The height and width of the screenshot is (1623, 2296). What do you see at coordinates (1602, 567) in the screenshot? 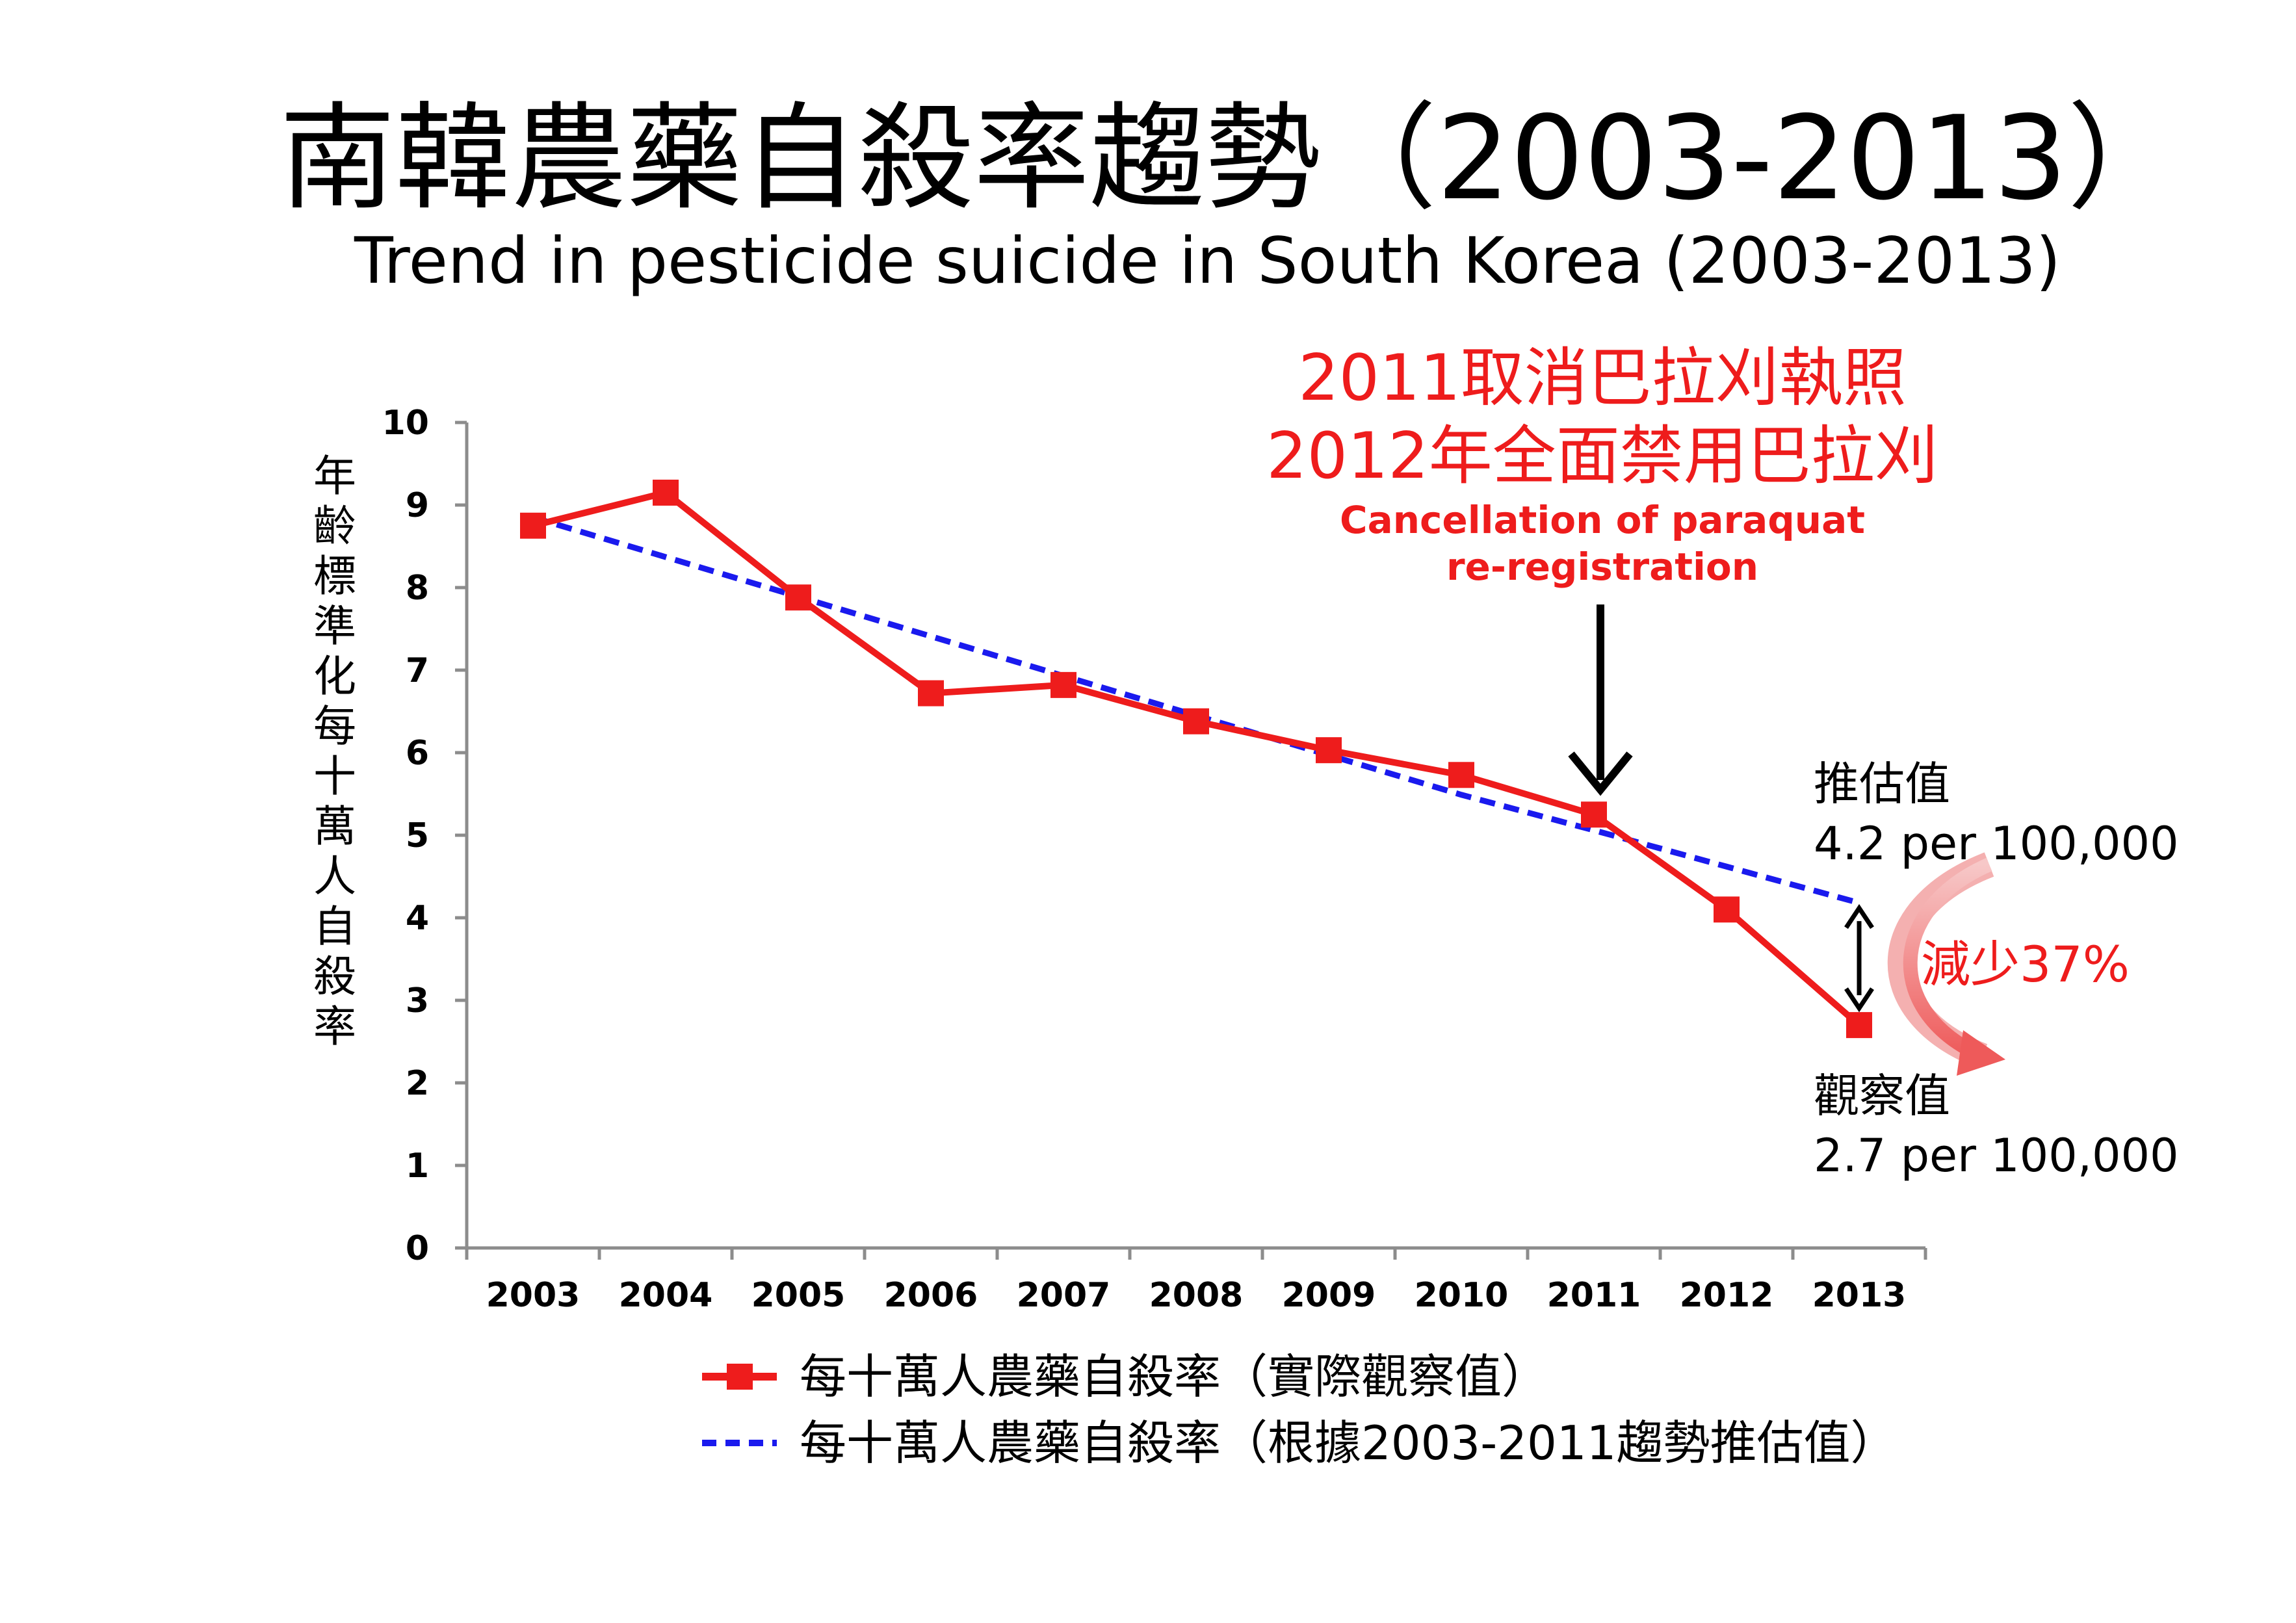
I see `annotation-en-line-2: re-registration` at bounding box center [1602, 567].